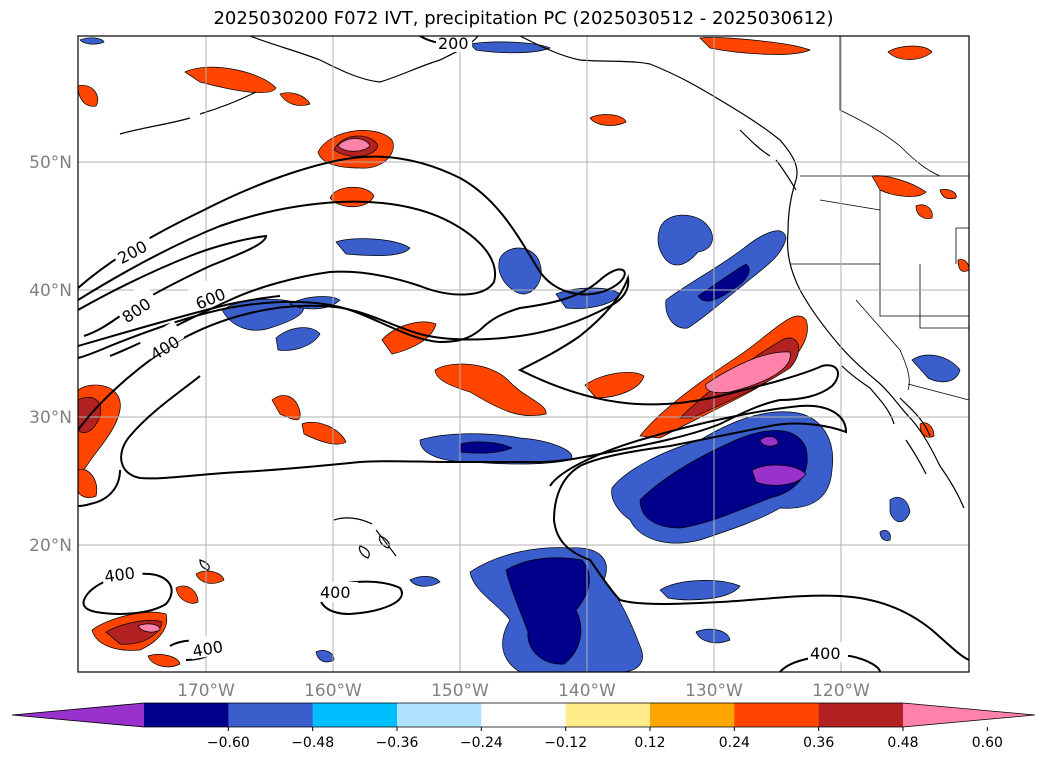 Image resolution: width=1047 pixels, height=765 pixels. What do you see at coordinates (50, 546) in the screenshot?
I see `lat-label-20n: 20°N` at bounding box center [50, 546].